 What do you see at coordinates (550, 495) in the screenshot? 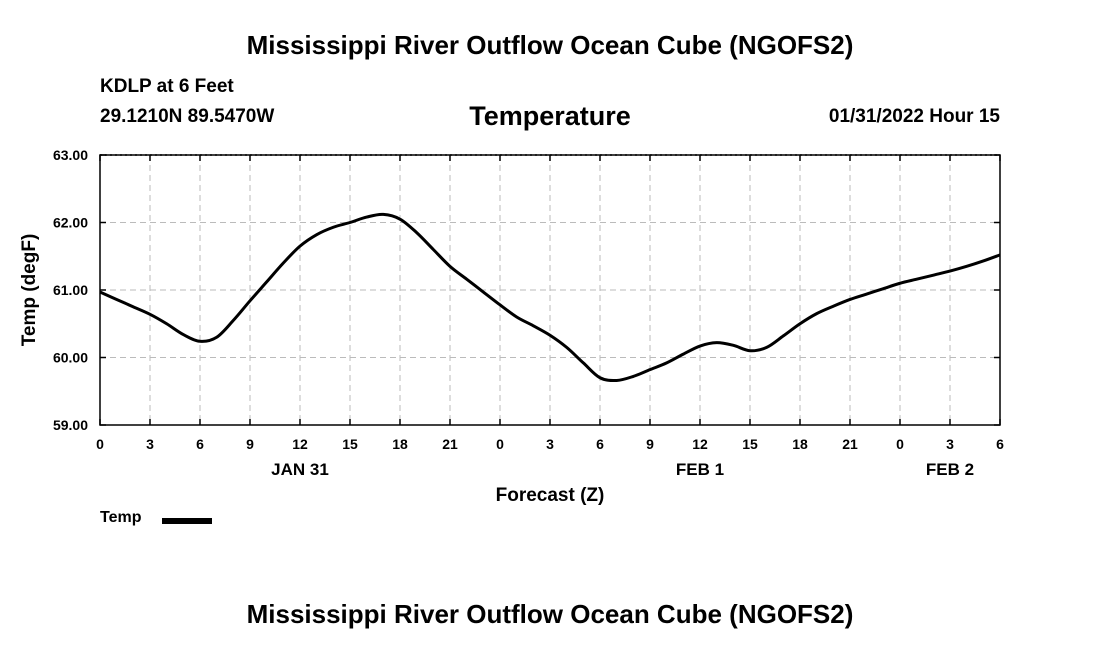
I see `x-axis-label: Forecast (Z)` at bounding box center [550, 495].